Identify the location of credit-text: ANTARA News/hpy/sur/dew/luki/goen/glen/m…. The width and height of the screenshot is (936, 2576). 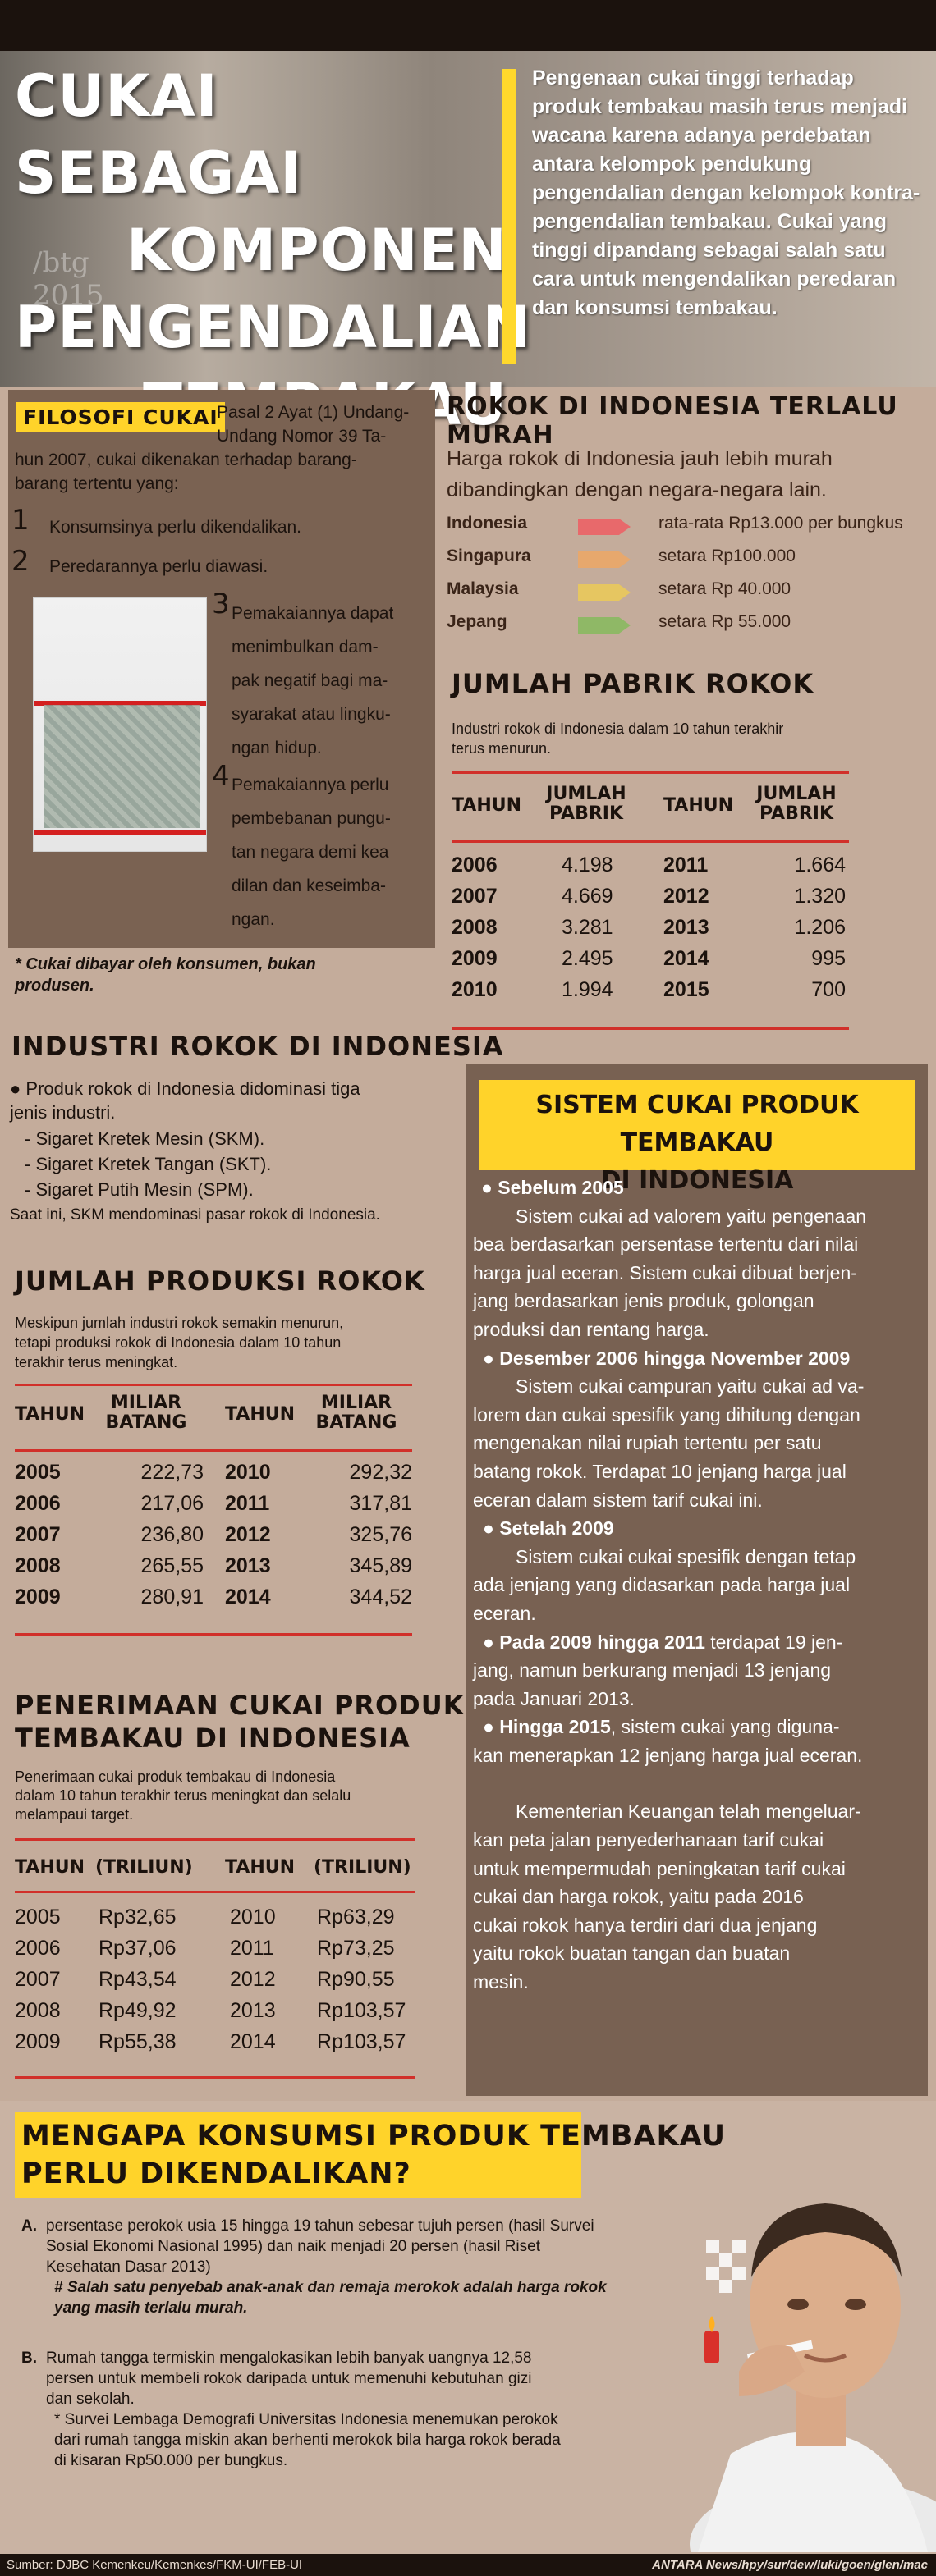
(790, 2565).